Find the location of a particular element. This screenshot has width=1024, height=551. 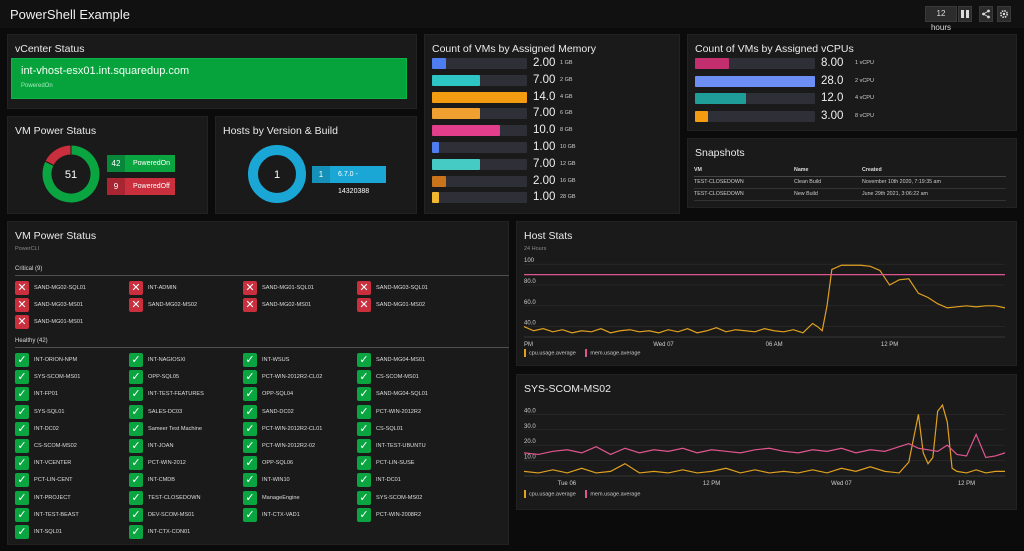

vcpu-bar-row: 12.0 4 vCPU is located at coordinates (785, 98).